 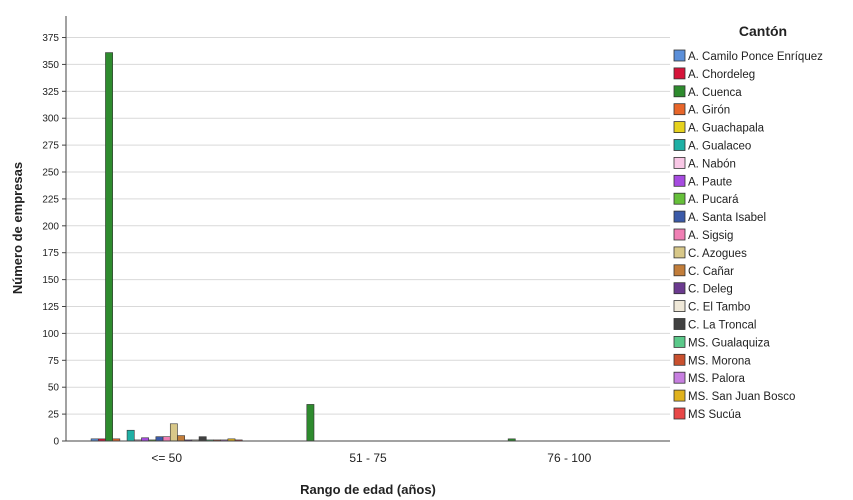 What do you see at coordinates (50, 334) in the screenshot?
I see `y-tick-label: 100` at bounding box center [50, 334].